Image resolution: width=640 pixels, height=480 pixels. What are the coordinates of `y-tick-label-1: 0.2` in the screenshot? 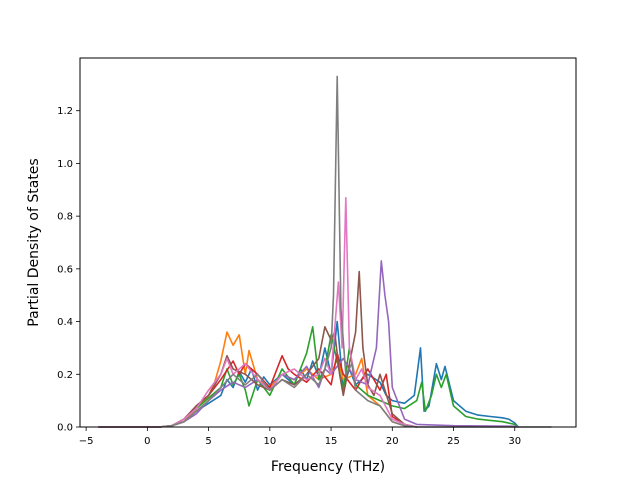 It's located at (65, 375).